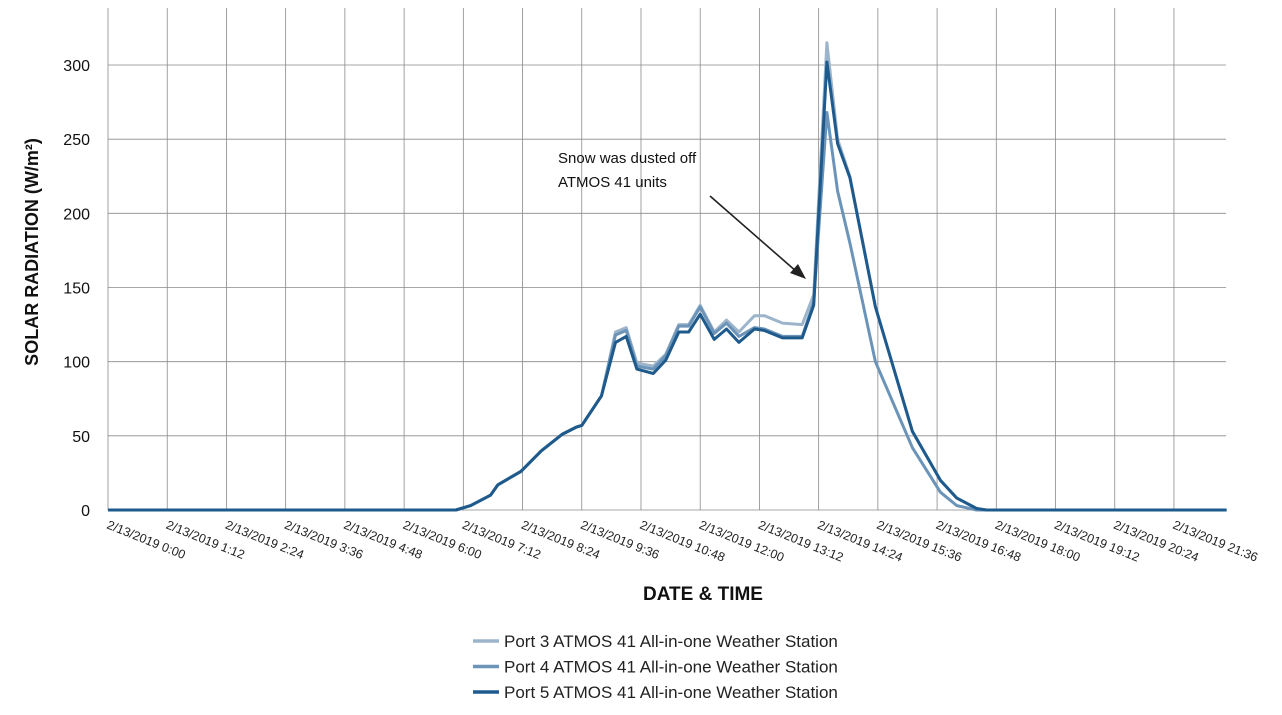  What do you see at coordinates (627, 158) in the screenshot?
I see `annotation-line-1: Snow was dusted off` at bounding box center [627, 158].